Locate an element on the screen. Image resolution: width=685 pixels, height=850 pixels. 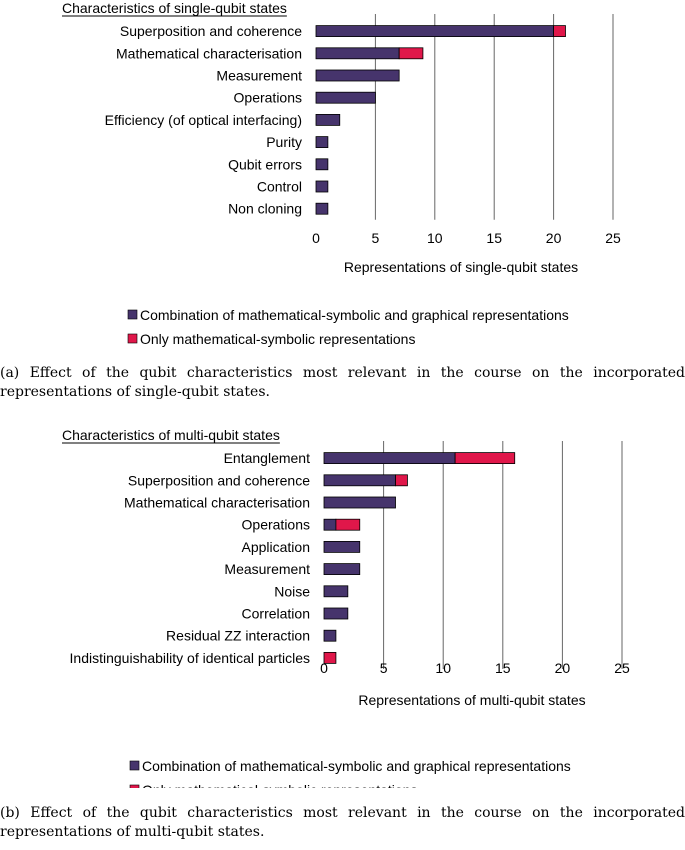
chart-title: Characteristics of single-qubit states is located at coordinates (174, 8).